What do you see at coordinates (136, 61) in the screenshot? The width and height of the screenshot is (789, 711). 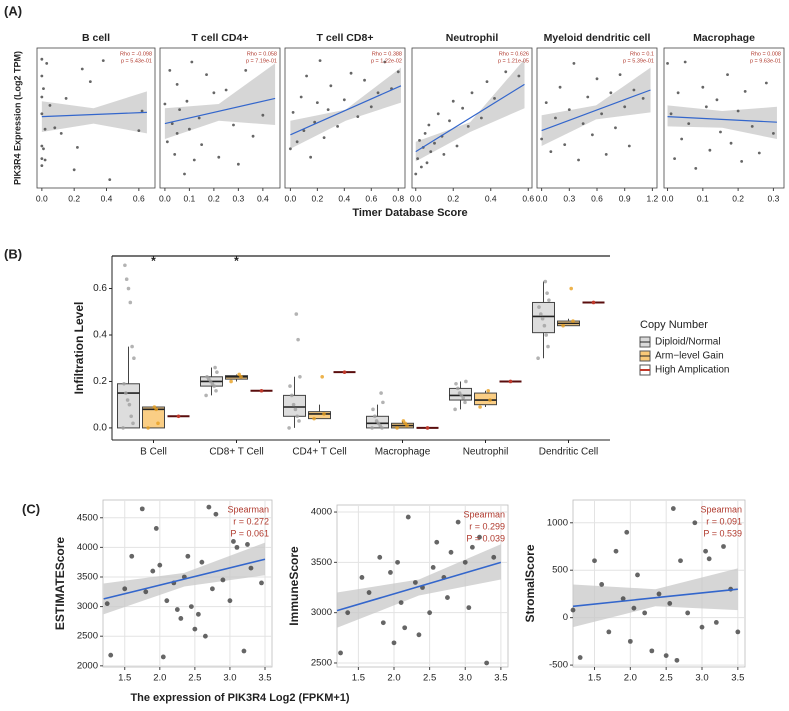 I see `annotation: p = 5.43e-01` at bounding box center [136, 61].